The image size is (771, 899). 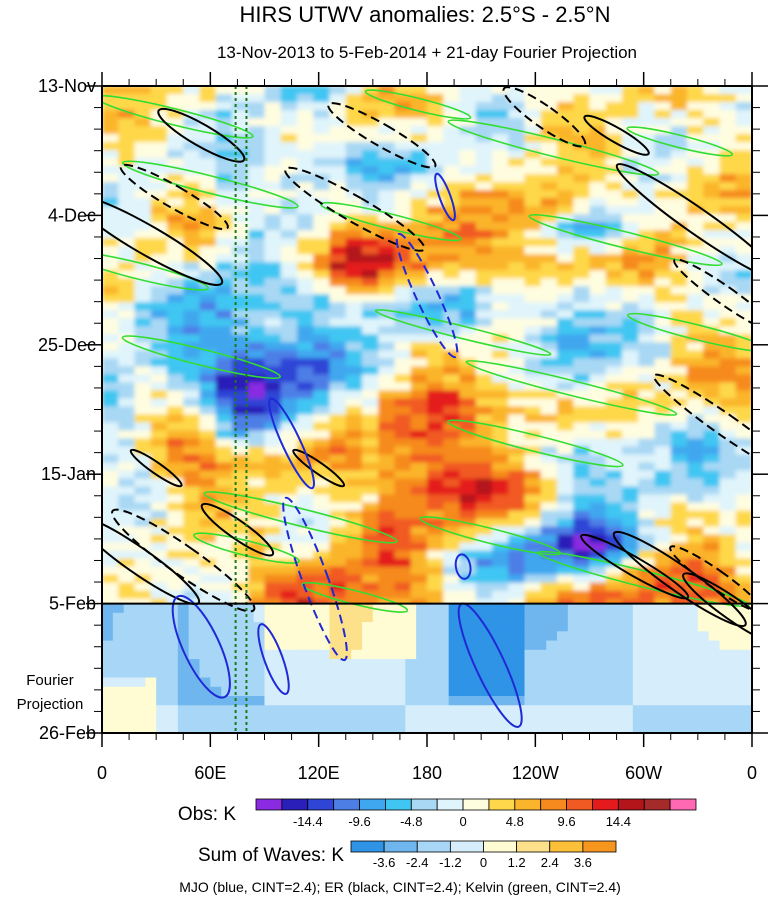 I want to click on er-contour, so click(x=712, y=295).